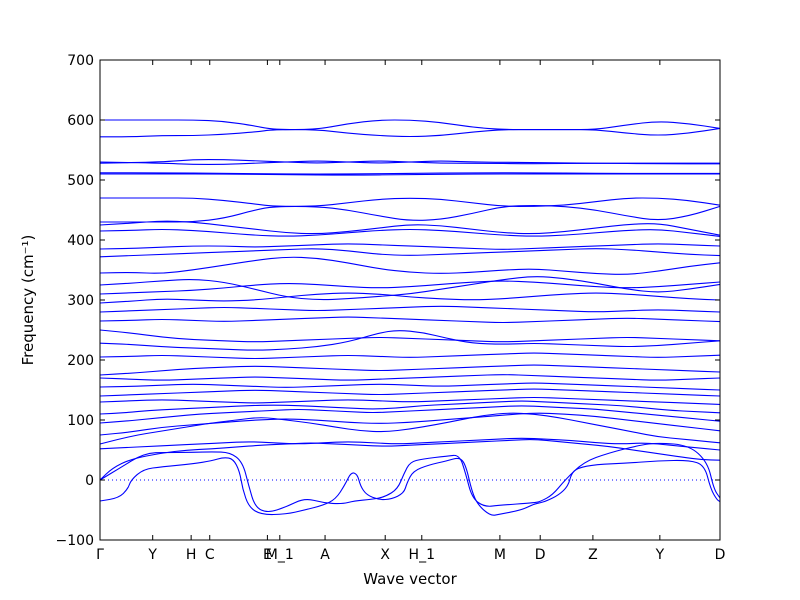 This screenshot has width=800, height=600. What do you see at coordinates (422, 555) in the screenshot?
I see `x-tick-label: H_1` at bounding box center [422, 555].